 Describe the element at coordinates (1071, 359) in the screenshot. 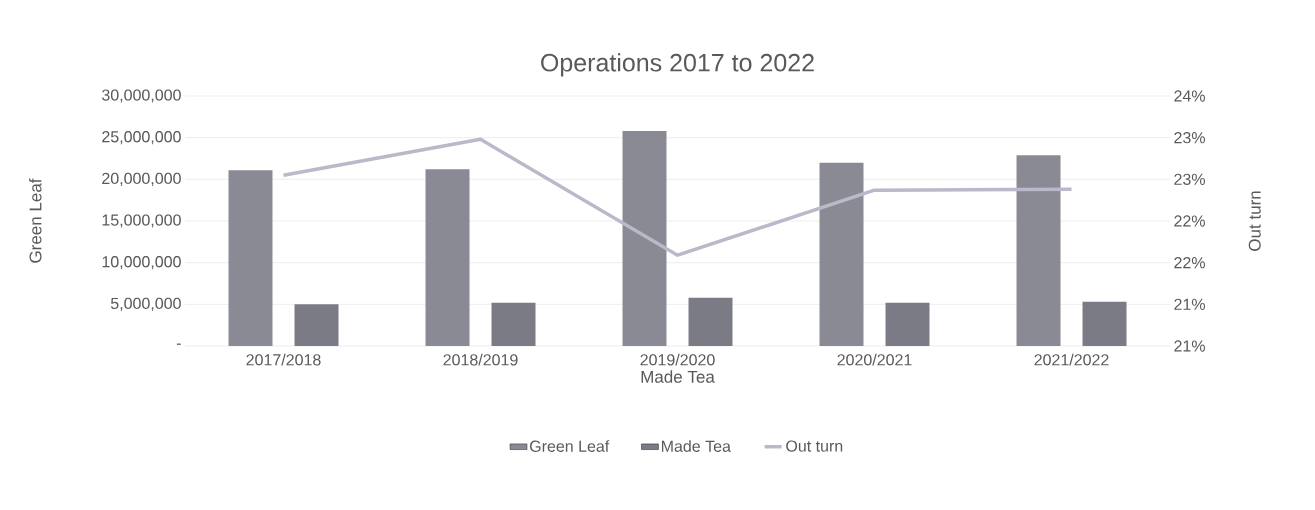

I see `x-tick-label: 2021/2022` at that location.